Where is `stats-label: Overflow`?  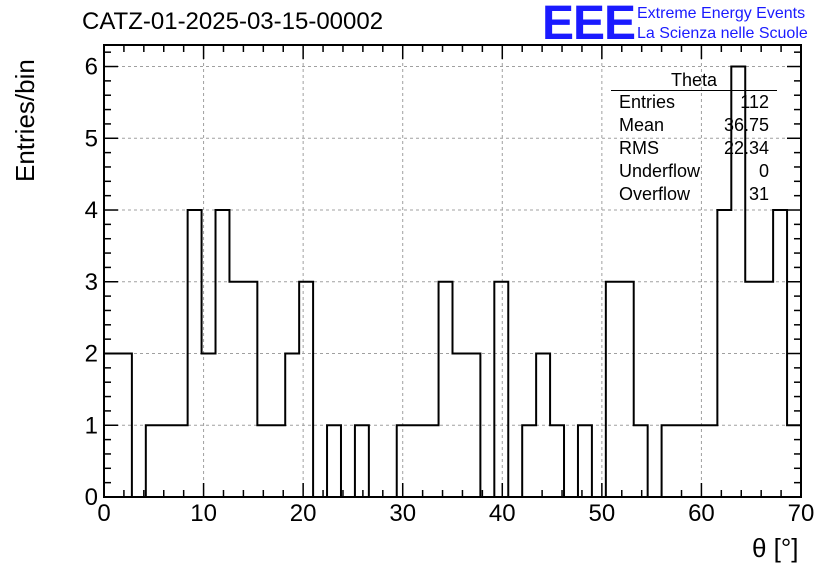 stats-label: Overflow is located at coordinates (655, 194).